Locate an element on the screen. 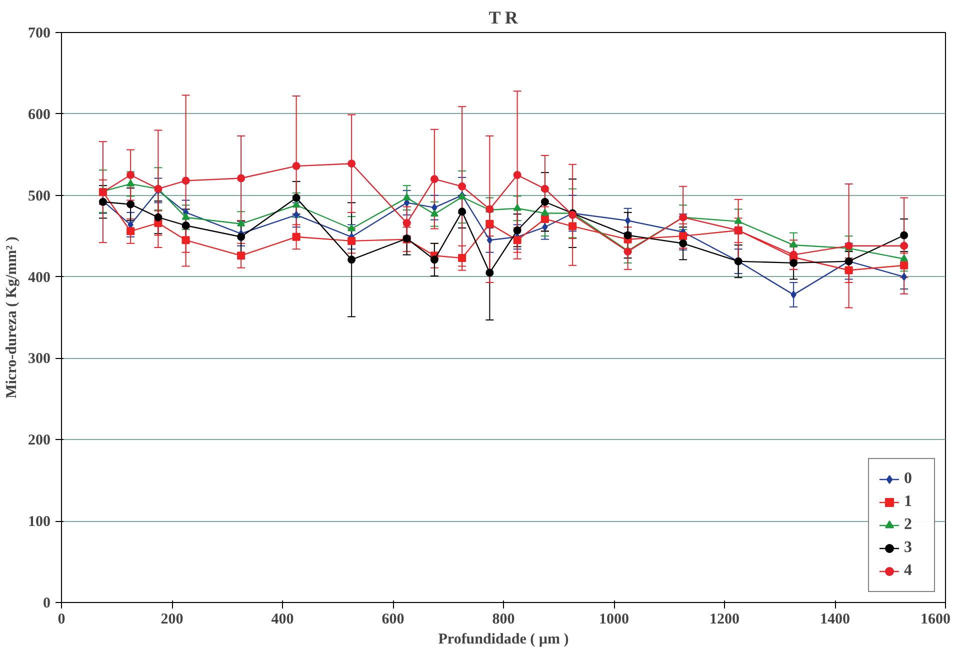  chart-title: T R is located at coordinates (503, 18).